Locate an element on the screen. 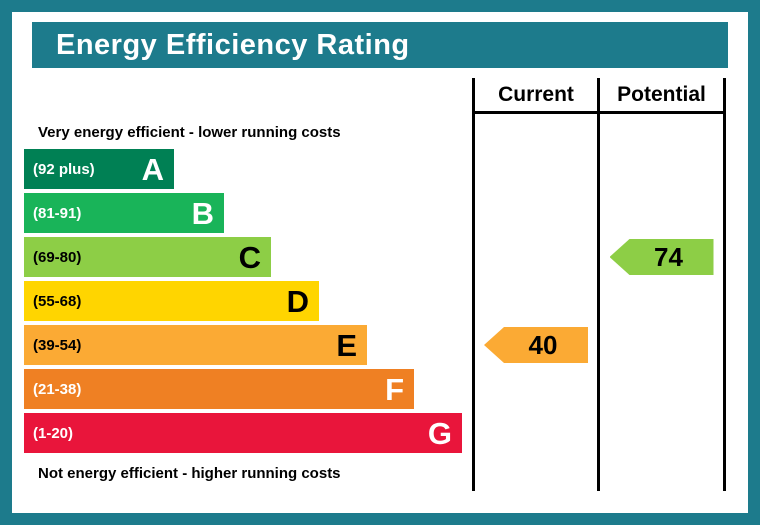 This screenshot has width=760, height=525. band-bar: (81-91) B is located at coordinates (124, 213).